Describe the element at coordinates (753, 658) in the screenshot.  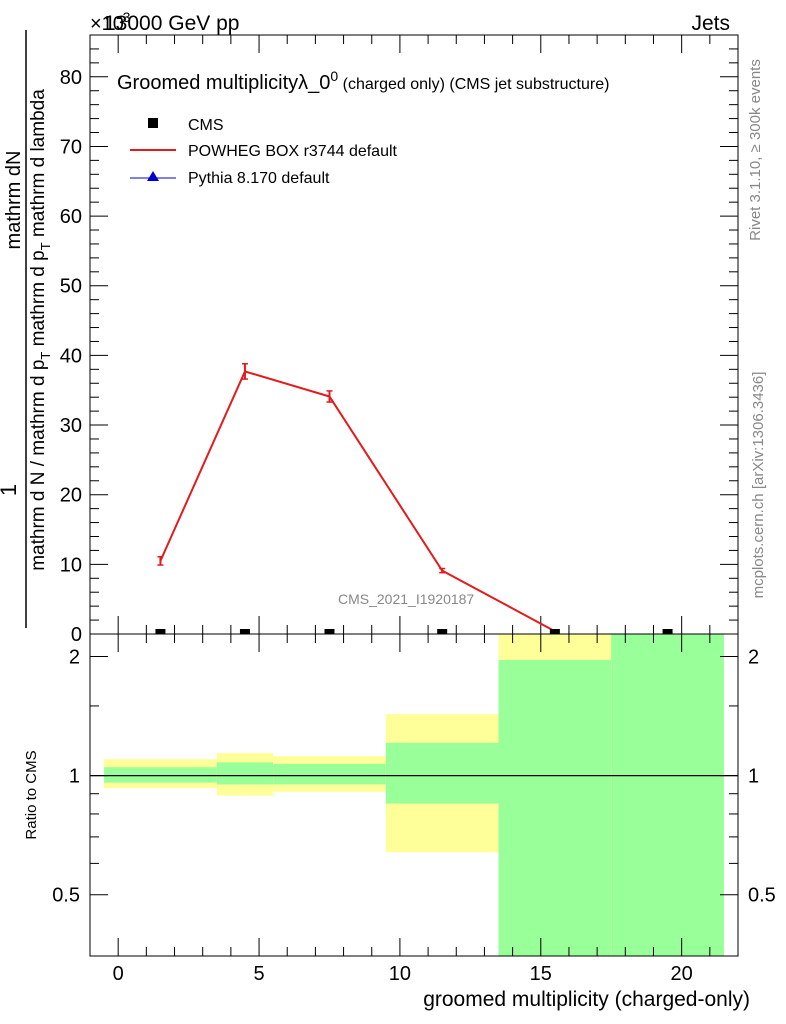
I see `ratio-y-tick-label-right: 2` at that location.